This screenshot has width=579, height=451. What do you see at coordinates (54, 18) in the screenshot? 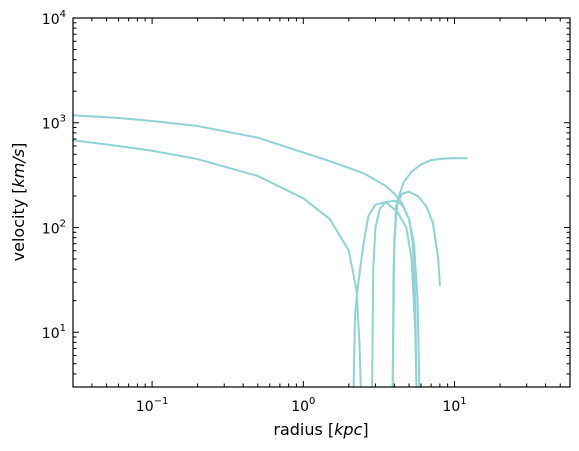
I see `y-tick-label: 10⁴` at bounding box center [54, 18].